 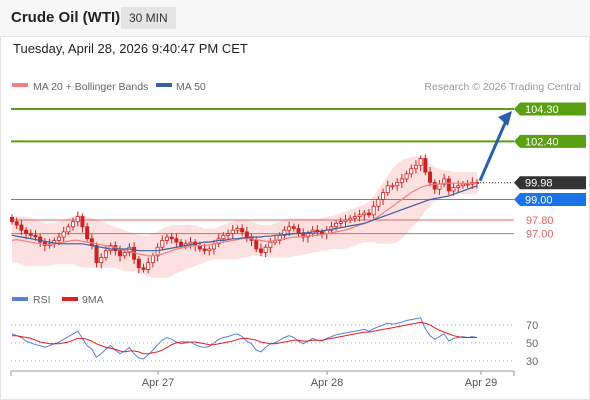 What do you see at coordinates (532, 362) in the screenshot?
I see `rsi-tick-30: 30` at bounding box center [532, 362].